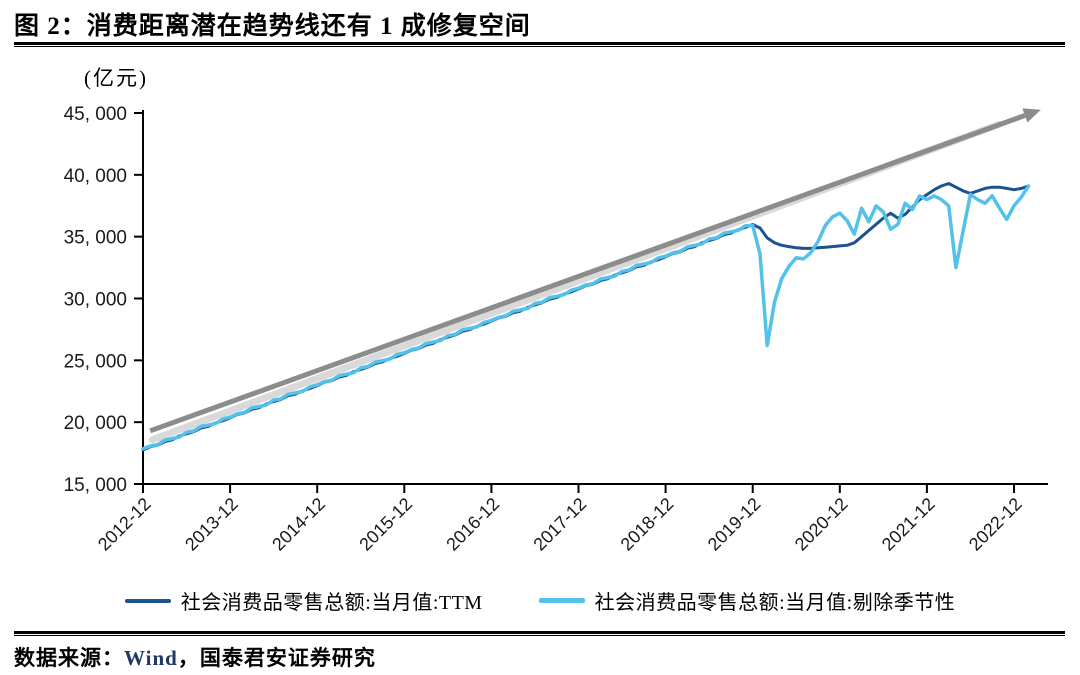  Describe the element at coordinates (69, 658) in the screenshot. I see `data-source-prefix: 数据来源：` at that location.